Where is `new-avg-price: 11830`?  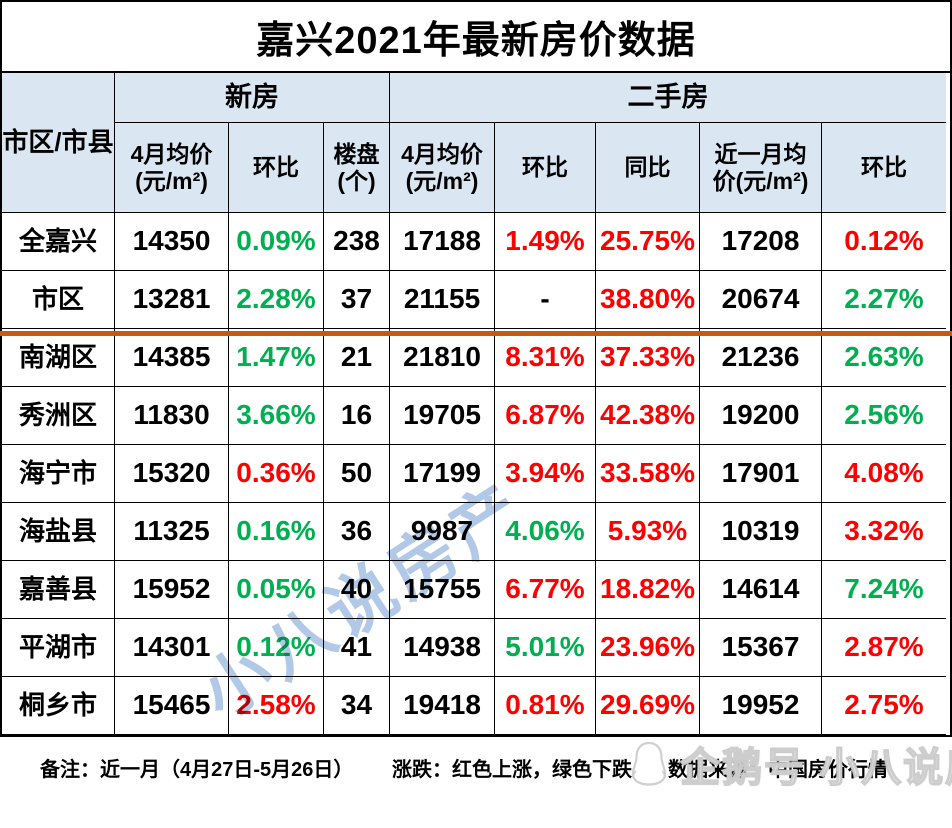
new-avg-price: 11830 is located at coordinates (172, 416).